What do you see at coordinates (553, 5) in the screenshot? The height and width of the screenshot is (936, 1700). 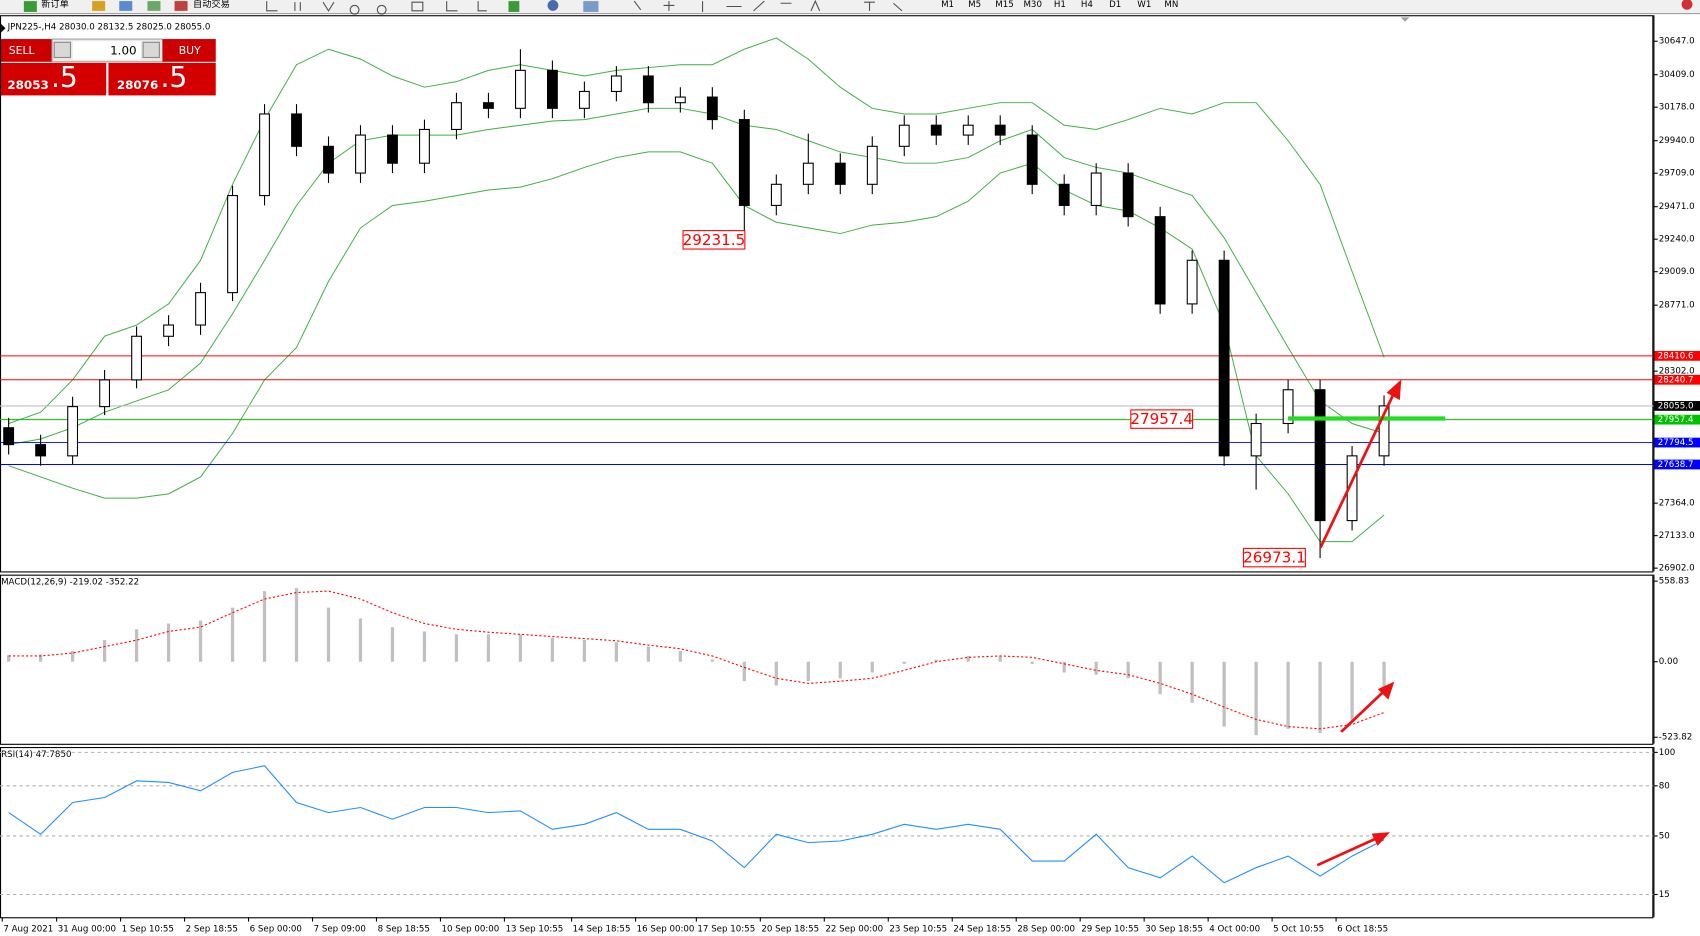 I see `periods-icon` at bounding box center [553, 5].